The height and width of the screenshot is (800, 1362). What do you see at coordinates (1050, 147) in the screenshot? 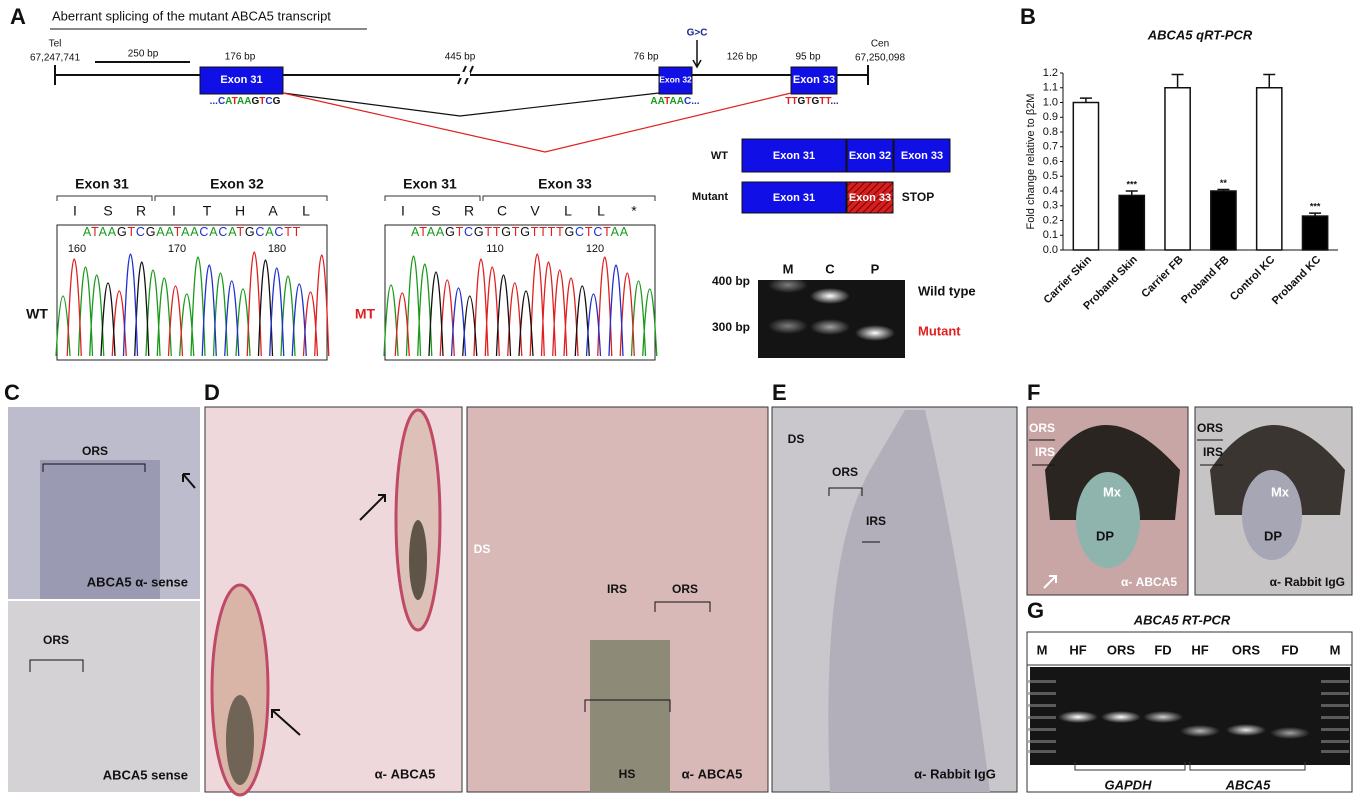
I see `y-tick-label: 0.7` at bounding box center [1050, 147].